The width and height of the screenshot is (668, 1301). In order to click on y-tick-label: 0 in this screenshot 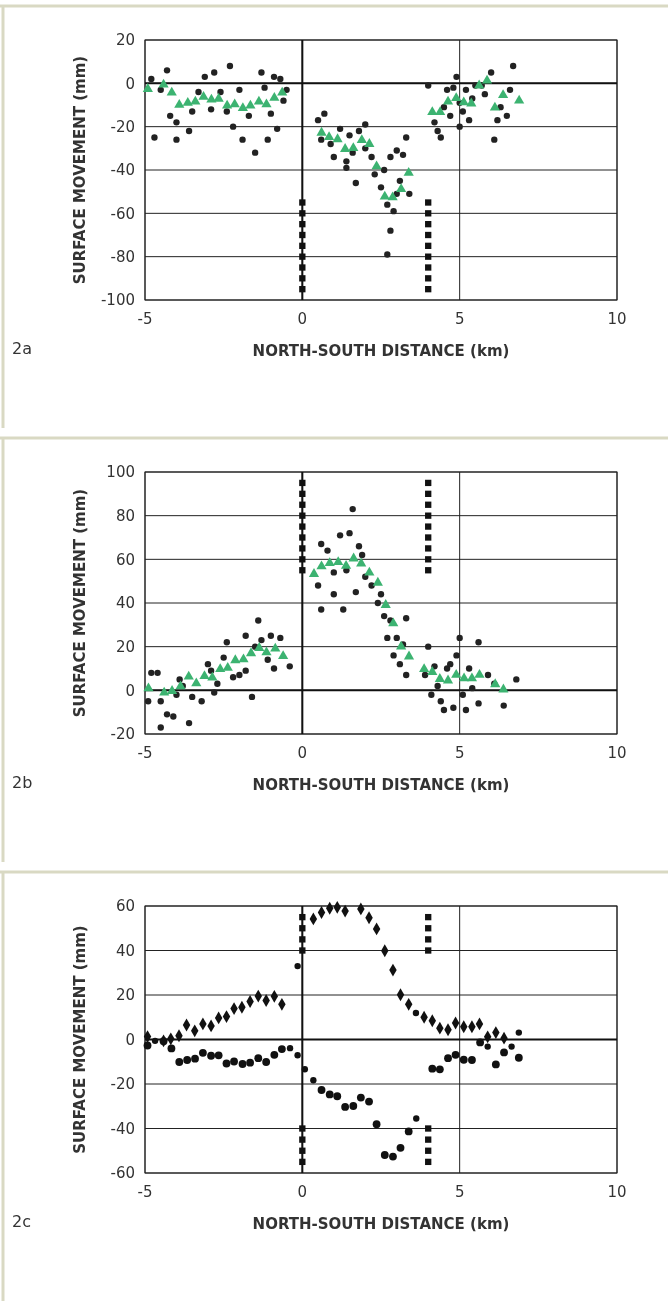, I will do `click(130, 83)`.